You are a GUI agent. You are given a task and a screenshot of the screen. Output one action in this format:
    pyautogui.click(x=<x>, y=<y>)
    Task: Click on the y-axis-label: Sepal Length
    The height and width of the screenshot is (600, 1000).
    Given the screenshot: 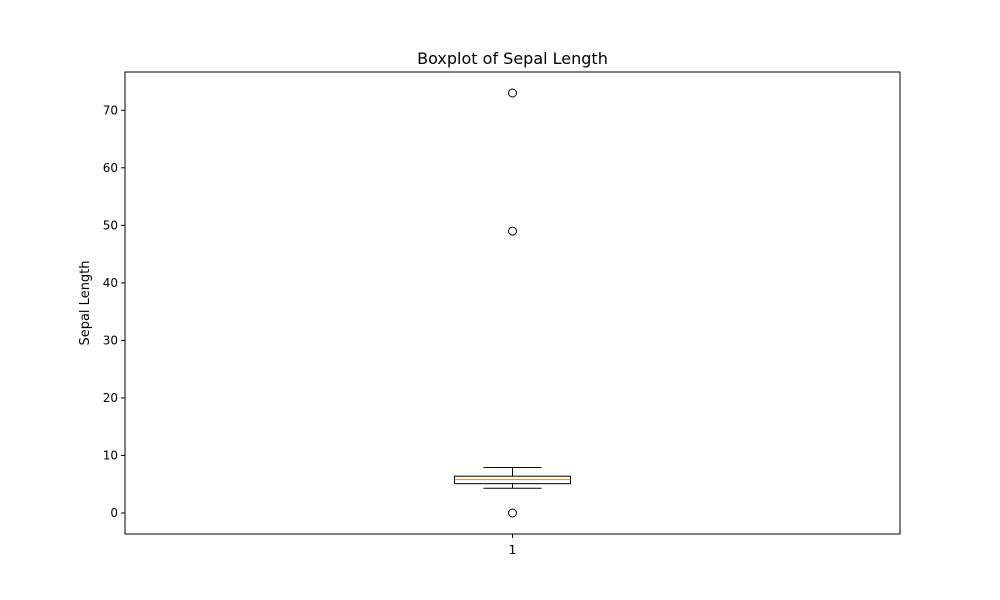 What is the action you would take?
    pyautogui.click(x=85, y=302)
    